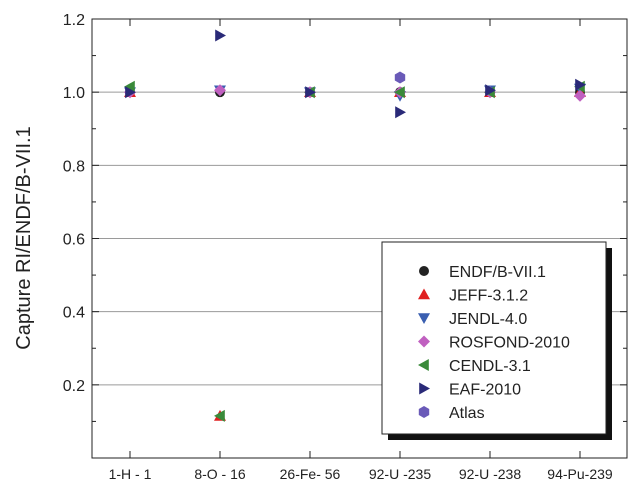  Describe the element at coordinates (580, 474) in the screenshot. I see `x-tick-label: 94-Pu-239` at that location.